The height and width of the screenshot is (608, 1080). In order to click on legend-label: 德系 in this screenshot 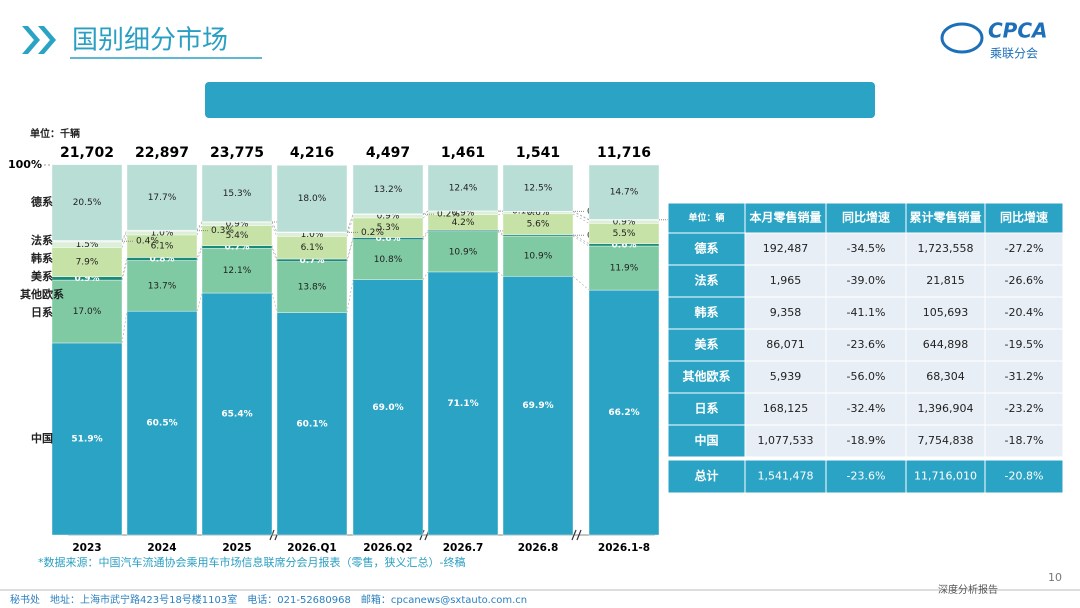, I will do `click(41, 202)`.